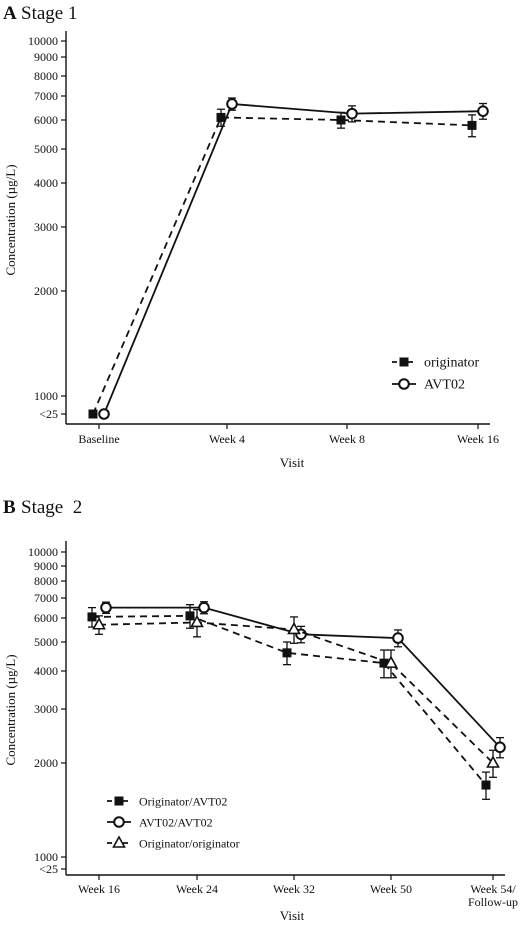 Image resolution: width=523 pixels, height=929 pixels. Describe the element at coordinates (10, 13) in the screenshot. I see `panel-a-letter: A` at that location.